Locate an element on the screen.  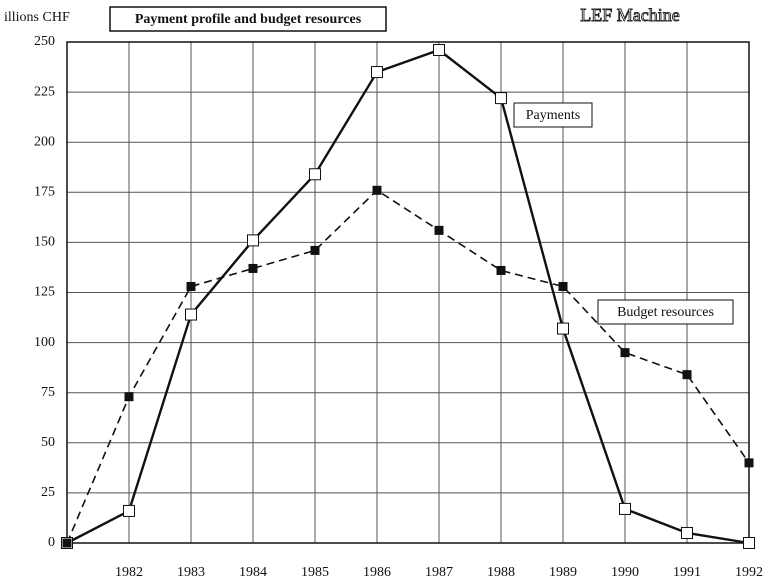
y-tick-label: 225 is located at coordinates (44, 91).